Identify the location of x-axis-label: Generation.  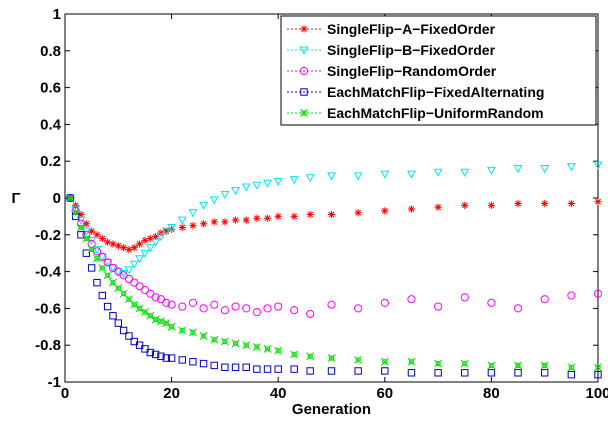
(331, 409).